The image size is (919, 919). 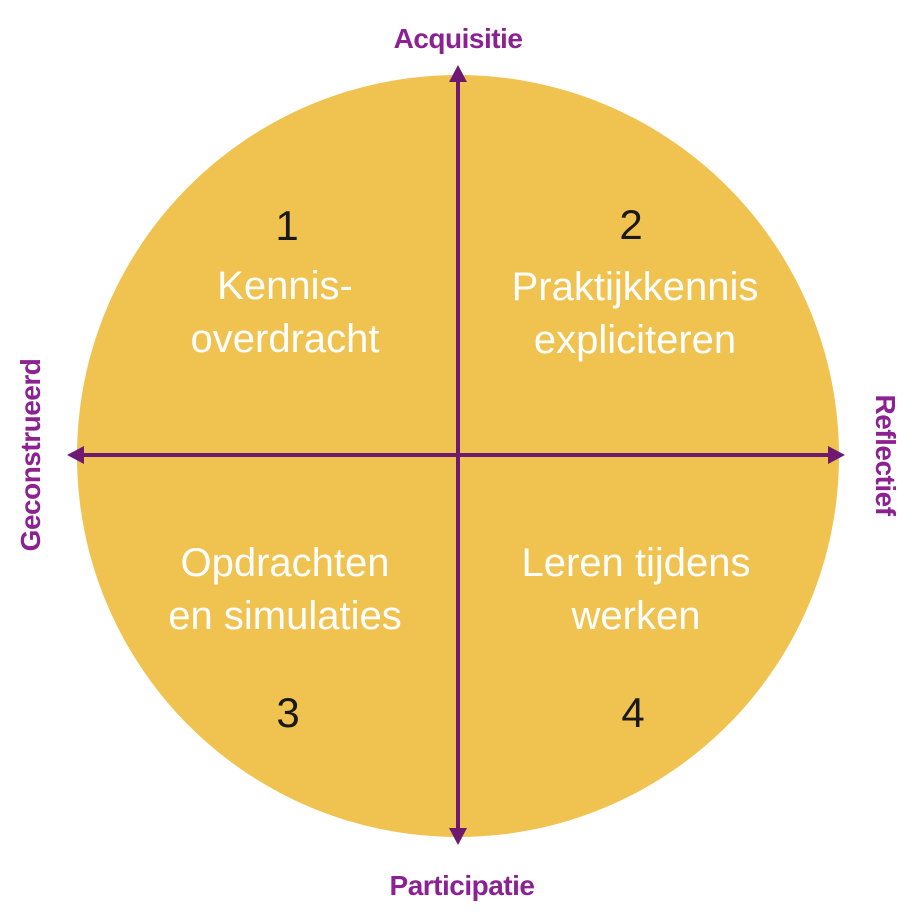 What do you see at coordinates (458, 38) in the screenshot?
I see `axis-label-top: Acquisitie` at bounding box center [458, 38].